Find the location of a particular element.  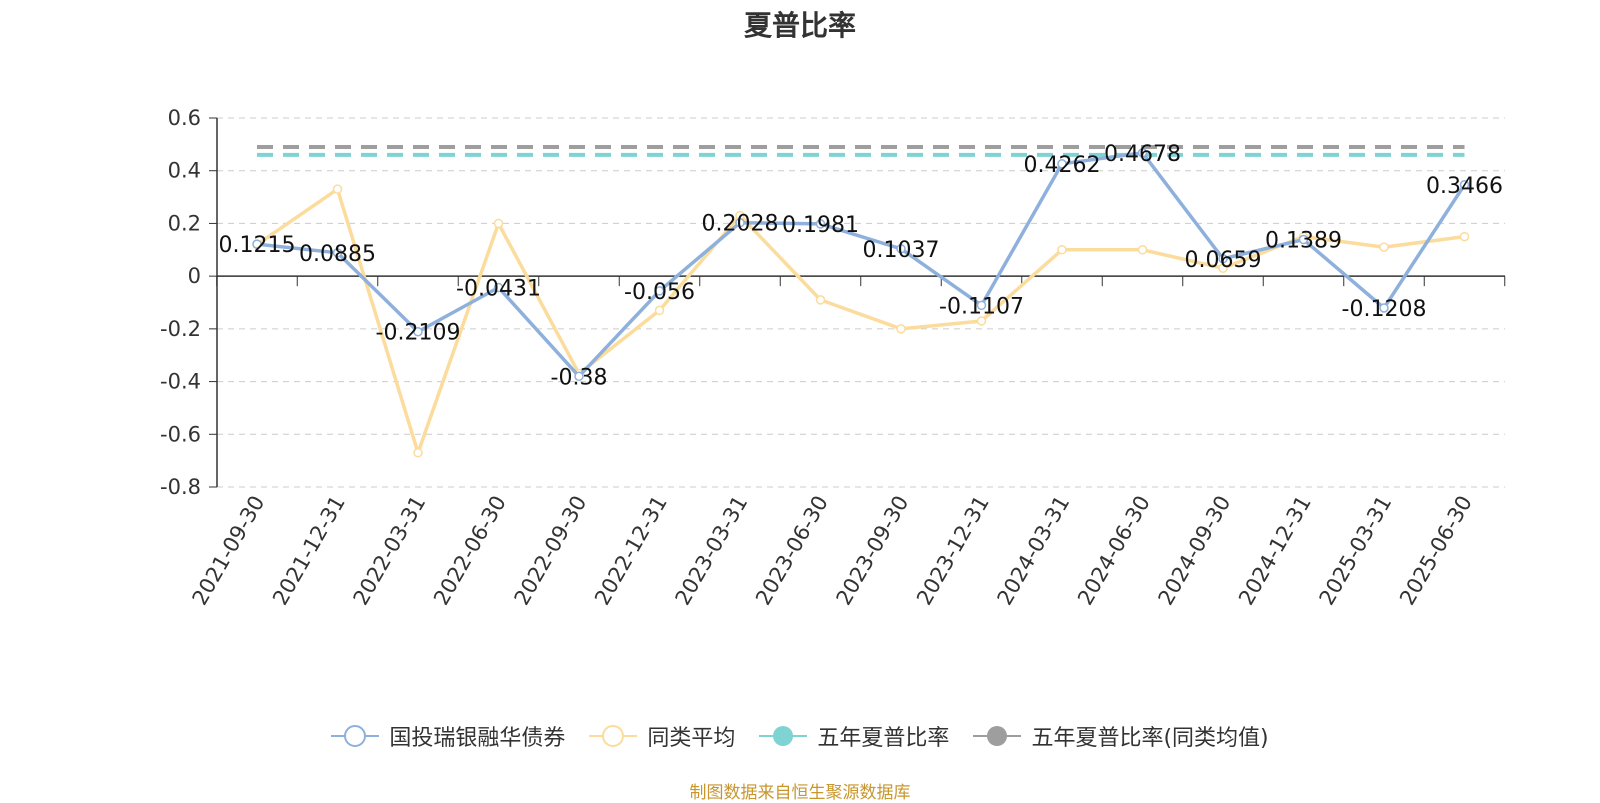

fund-data-label: -0.1208 is located at coordinates (1384, 309).